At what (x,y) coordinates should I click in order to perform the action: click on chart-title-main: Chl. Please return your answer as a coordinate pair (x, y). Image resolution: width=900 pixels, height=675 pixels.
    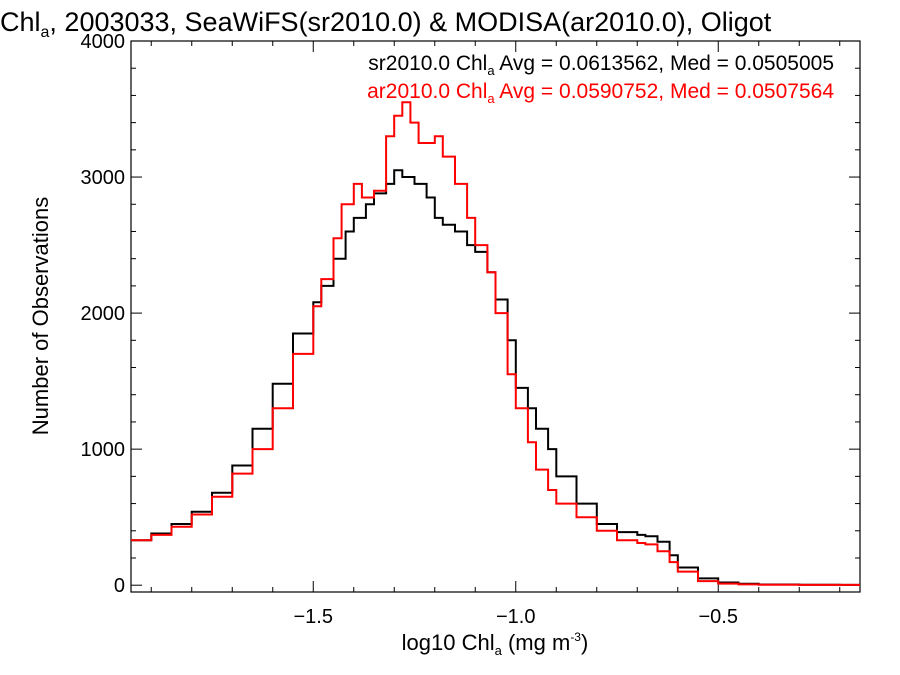
    Looking at the image, I should click on (20, 22).